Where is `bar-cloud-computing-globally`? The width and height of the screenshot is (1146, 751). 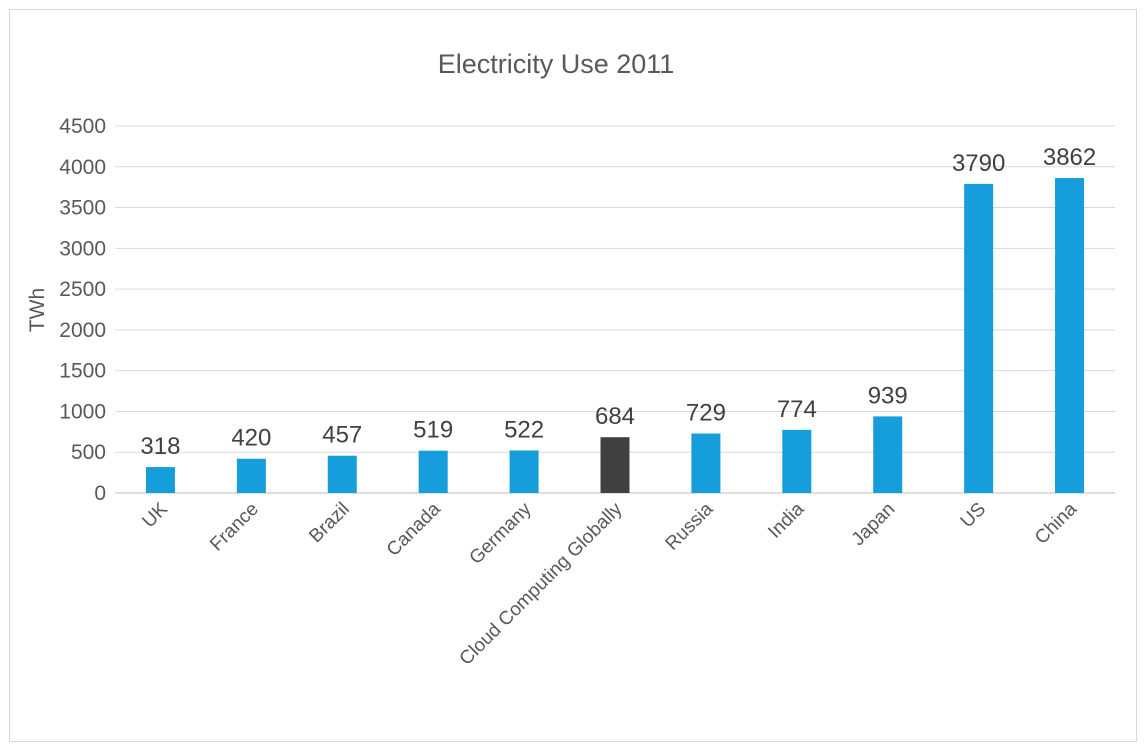
bar-cloud-computing-globally is located at coordinates (615, 465).